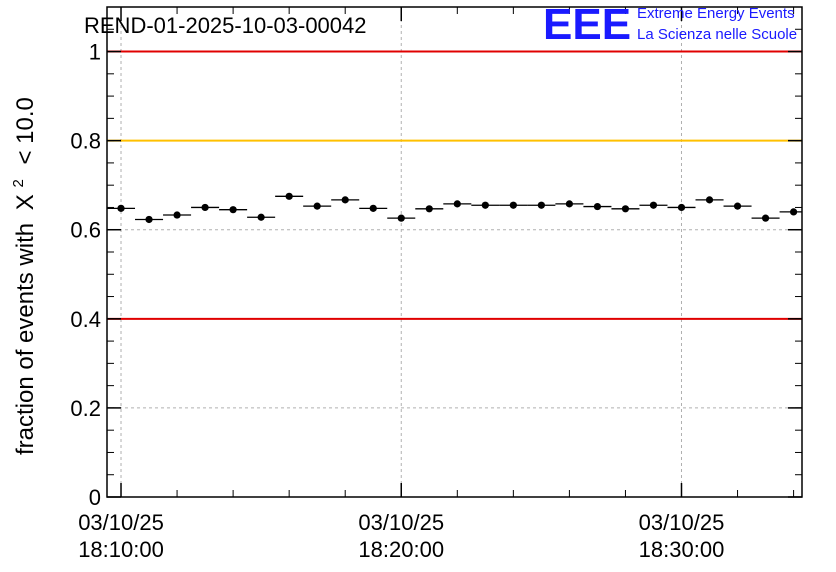  What do you see at coordinates (717, 34) in the screenshot?
I see `logo-line-2: La Scienza nelle Scuole` at bounding box center [717, 34].